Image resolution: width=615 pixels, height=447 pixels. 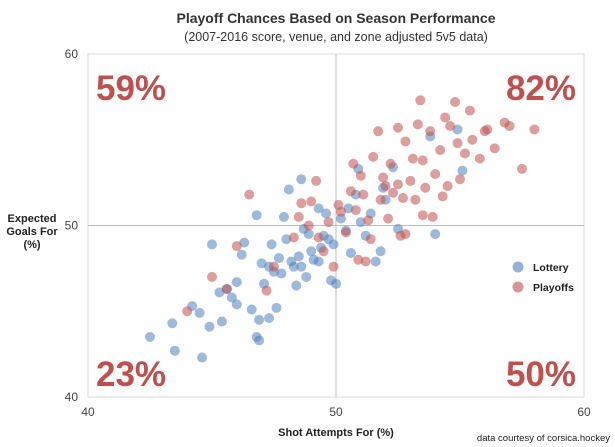 I want to click on quadrant-label-bottom-left: 23%, so click(x=131, y=374).